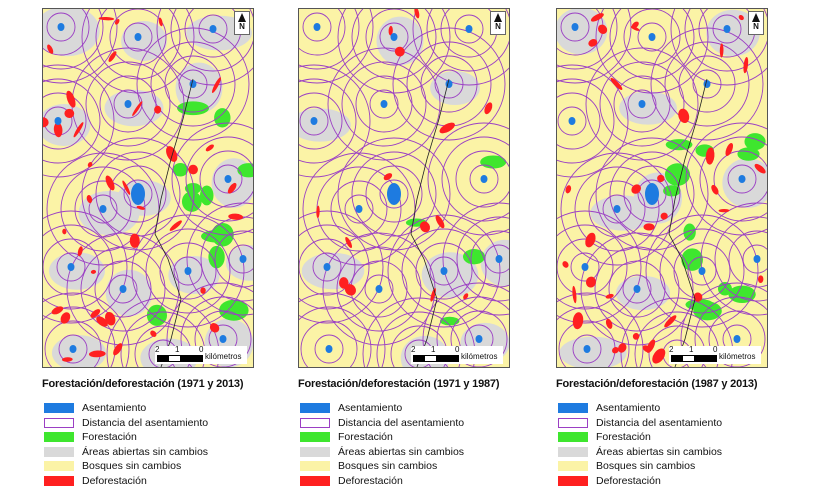 Image resolution: width=833 pixels, height=499 pixels. I want to click on legend-item: Asentamiento, so click(177, 408).